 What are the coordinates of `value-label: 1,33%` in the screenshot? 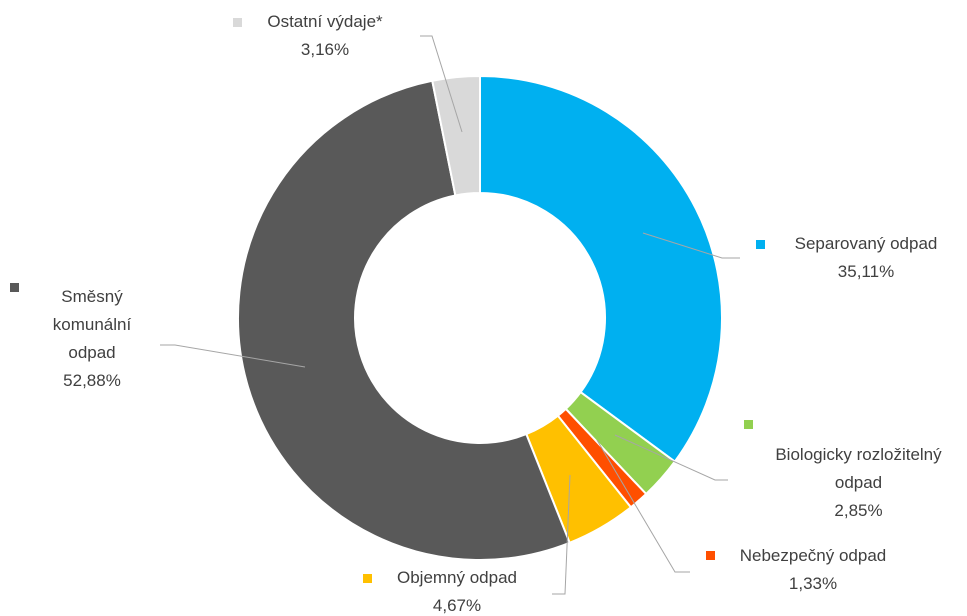 It's located at (813, 583).